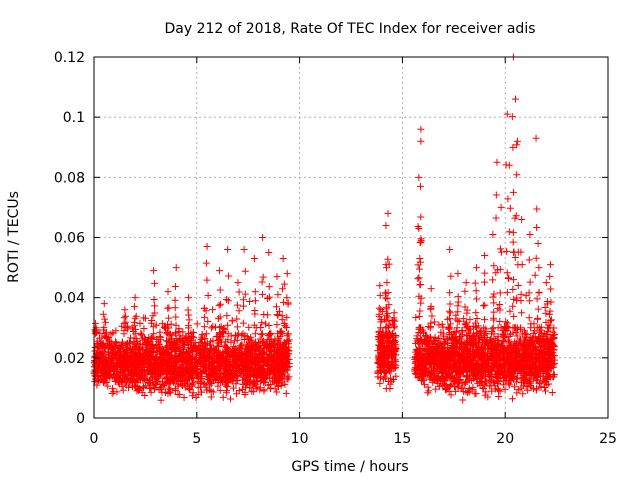  What do you see at coordinates (74, 118) in the screenshot?
I see `y-tick-label: 0.1` at bounding box center [74, 118].